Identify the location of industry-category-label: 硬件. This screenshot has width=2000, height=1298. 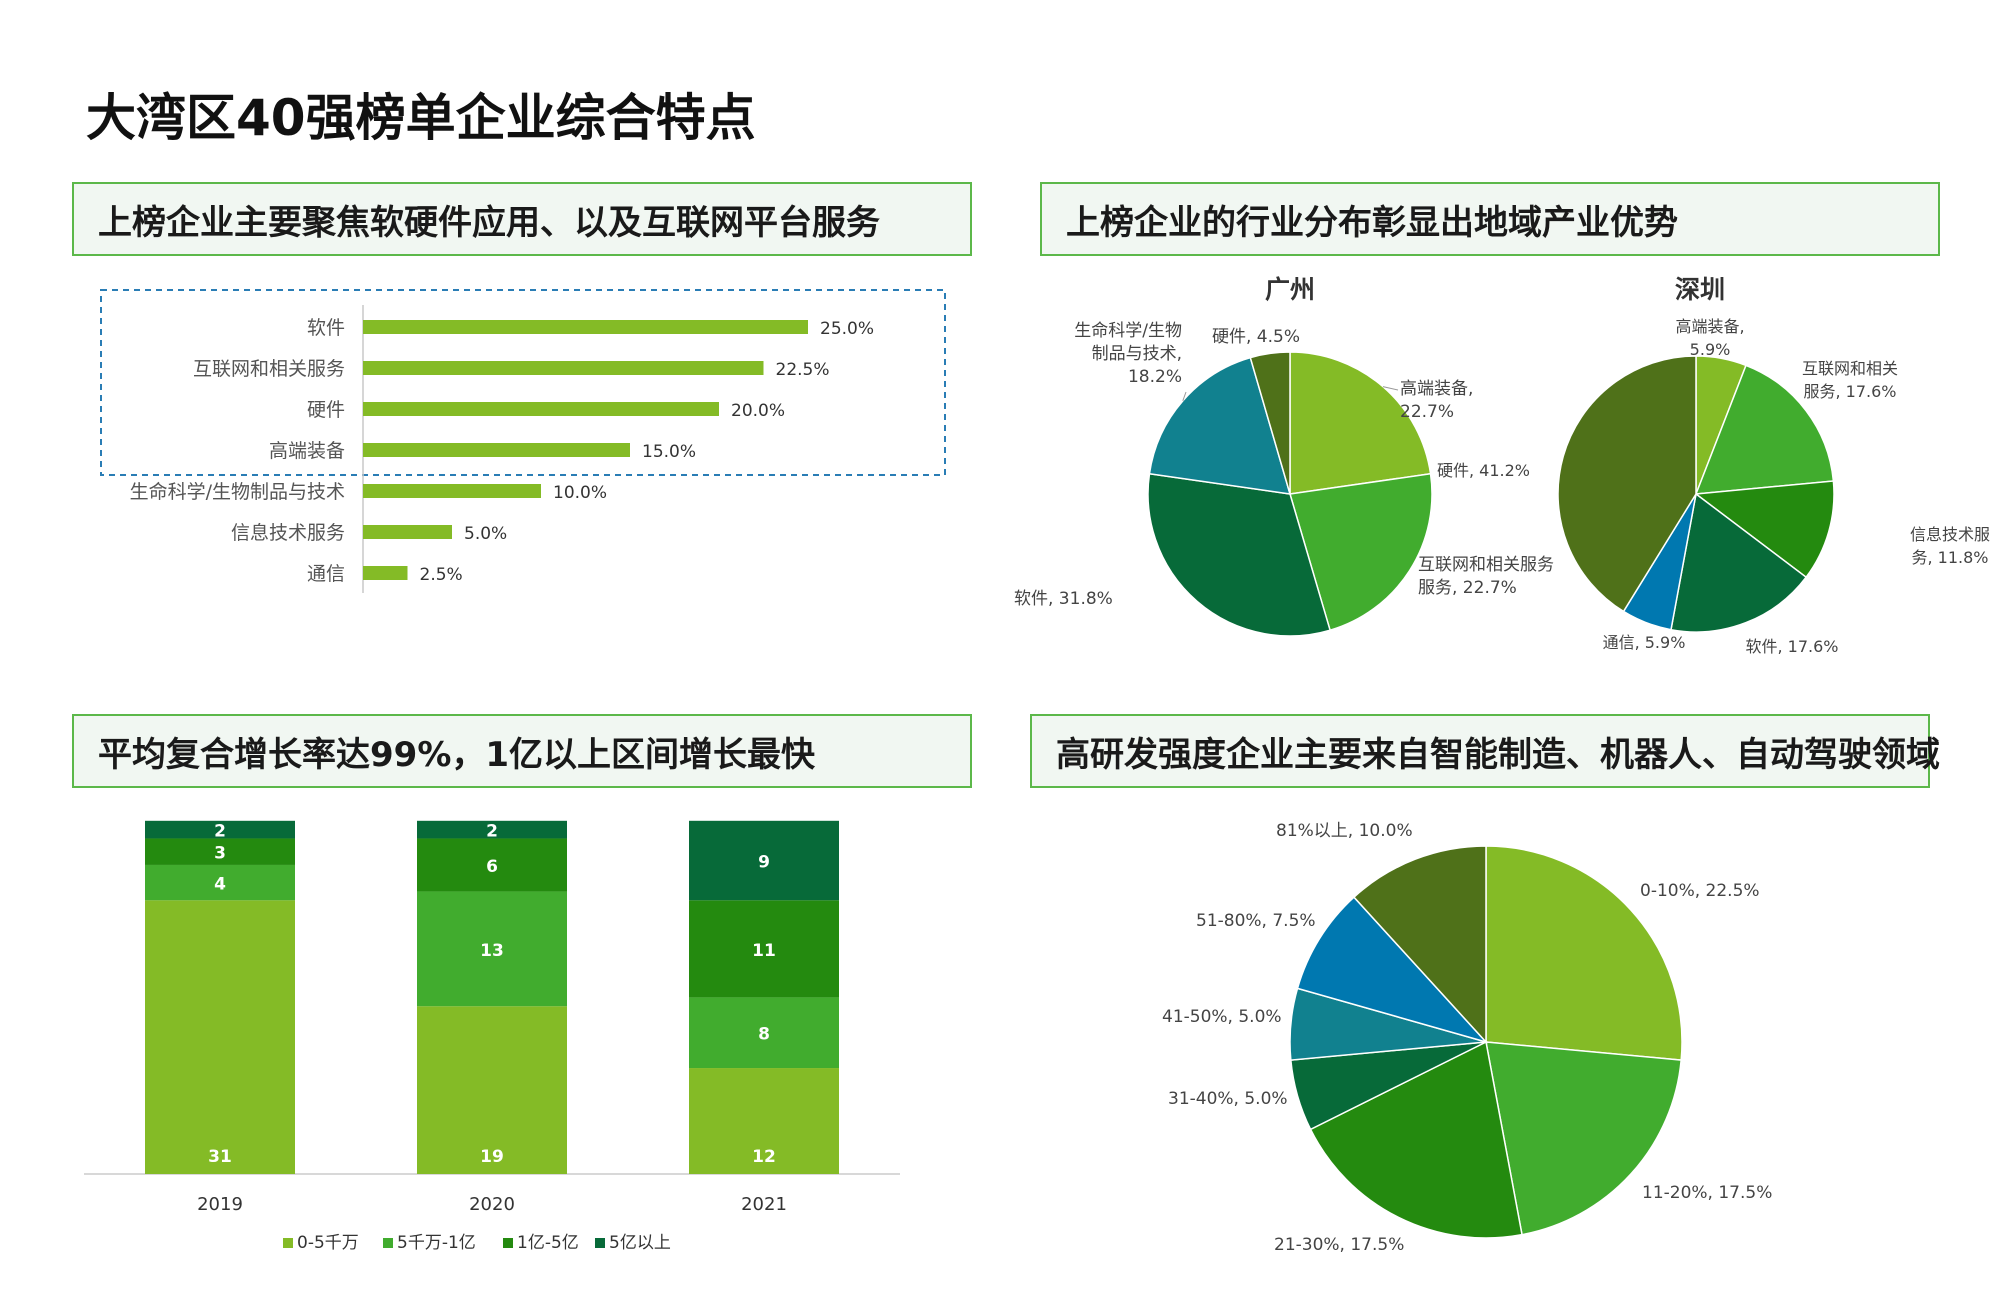
(326, 410).